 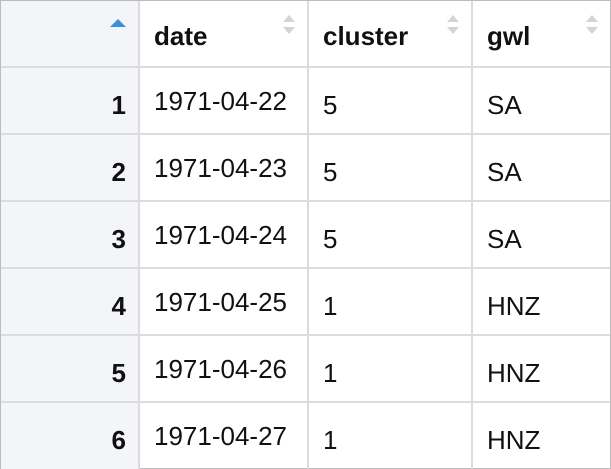 I want to click on row-index-cell: 1, so click(x=70, y=100).